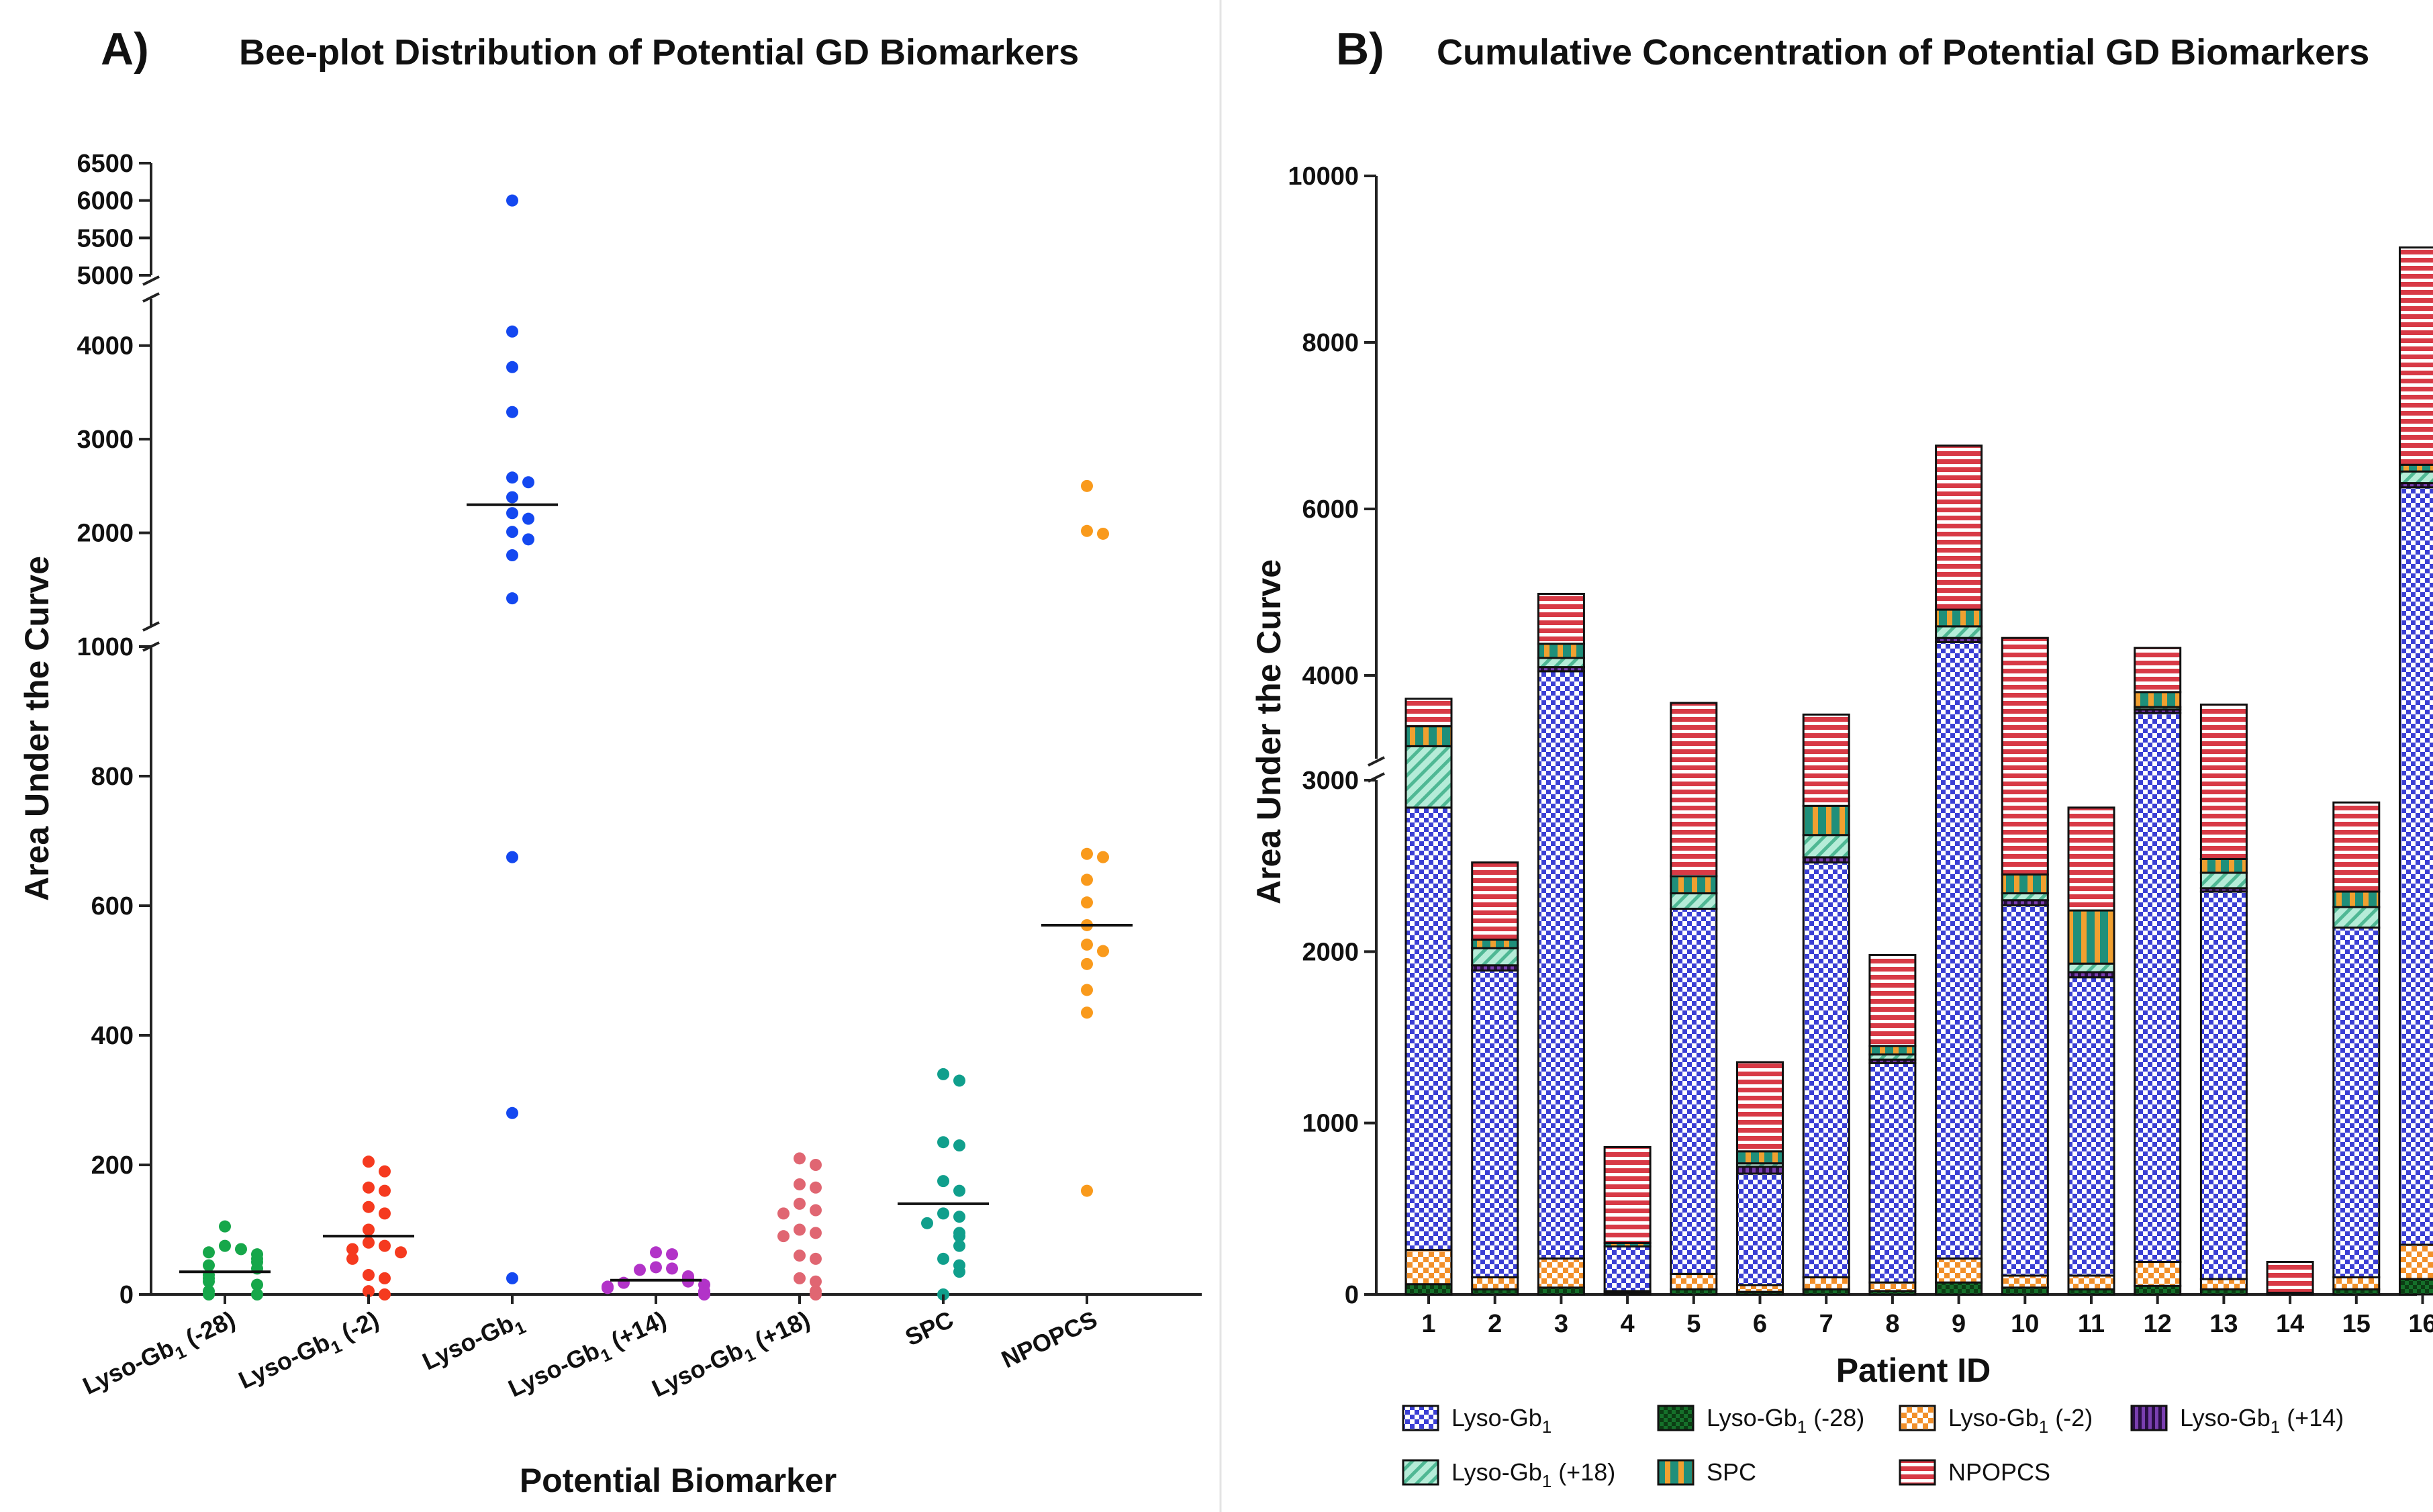 The height and width of the screenshot is (1512, 2433). What do you see at coordinates (125, 49) in the screenshot?
I see `panel-a-label: A)` at bounding box center [125, 49].